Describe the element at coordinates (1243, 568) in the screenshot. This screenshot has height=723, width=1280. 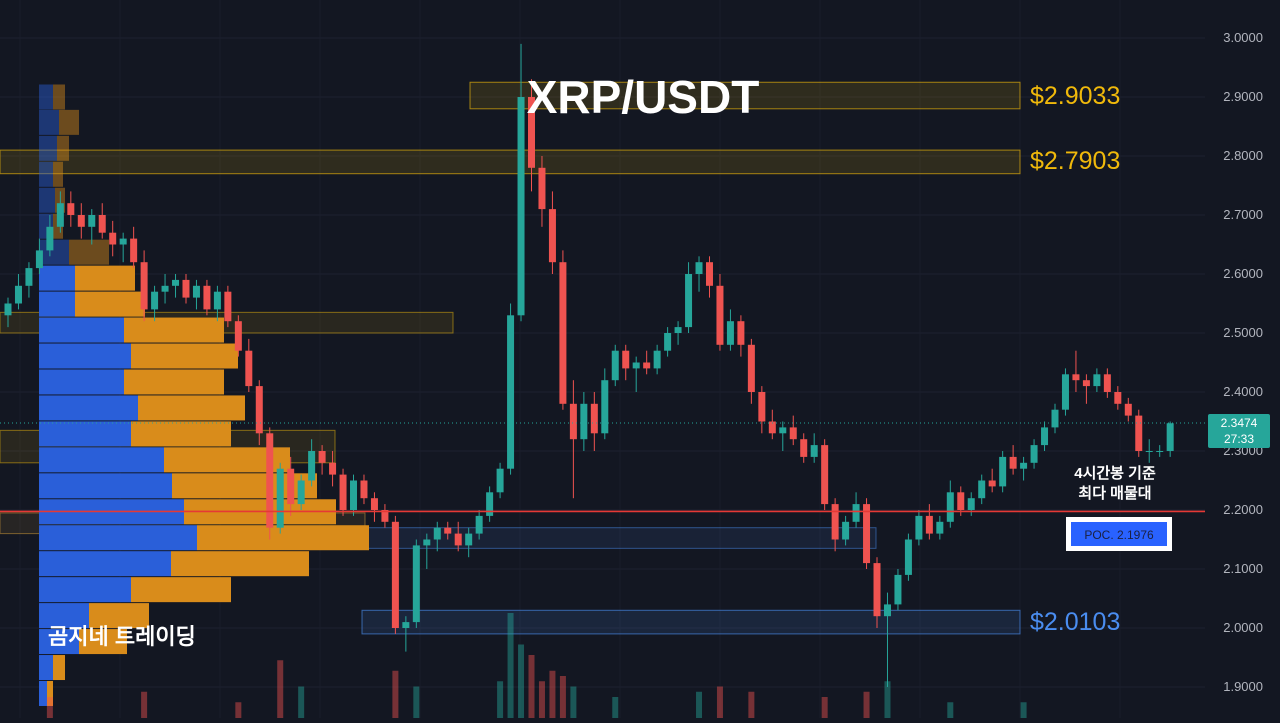
I see `y-tick-label: 2.1000` at that location.